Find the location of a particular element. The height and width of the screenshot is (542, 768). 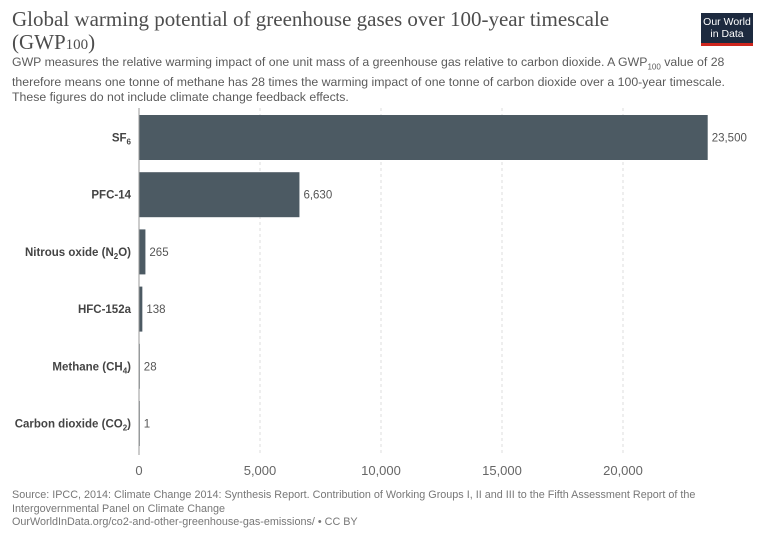

owid-logo: Our World in Data is located at coordinates (727, 29).